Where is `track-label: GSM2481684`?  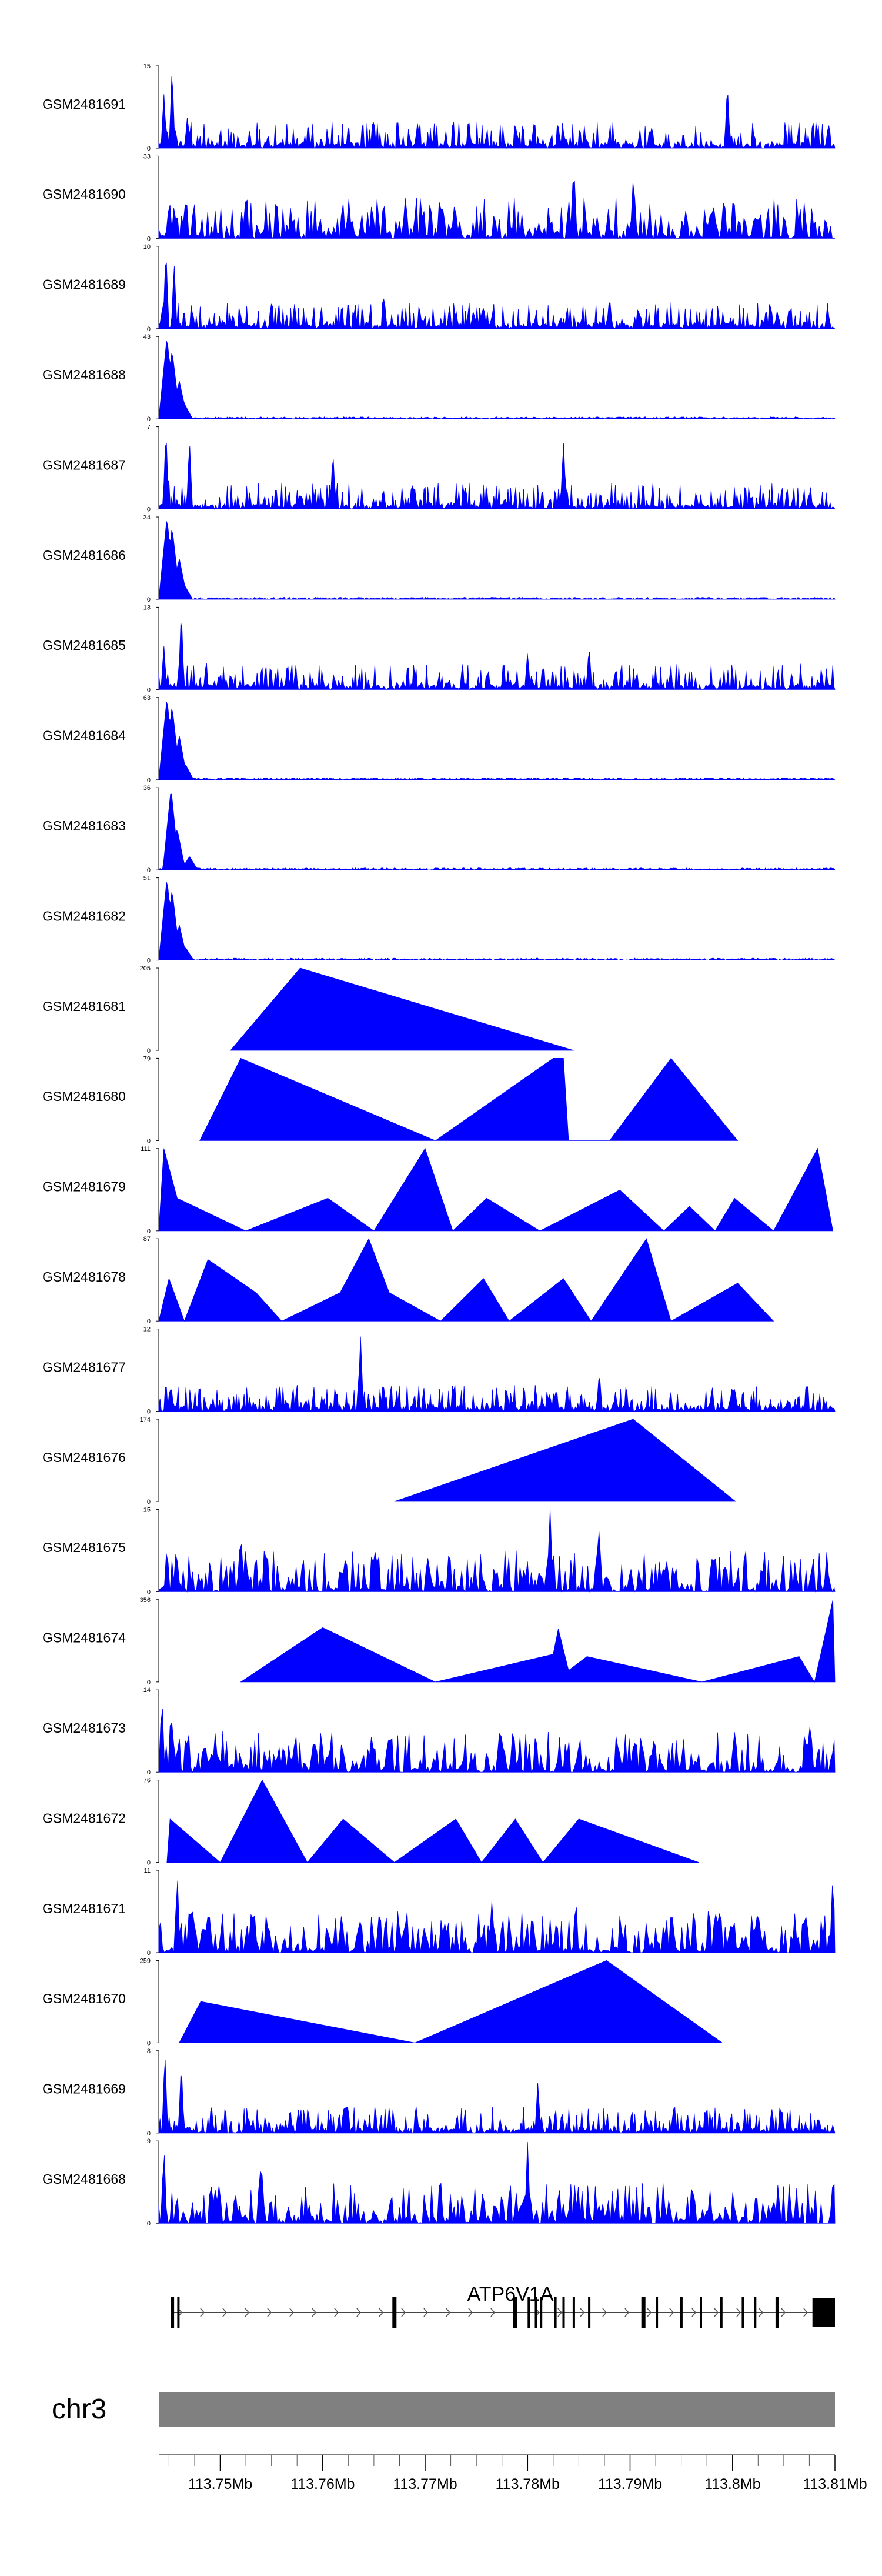
track-label: GSM2481684 is located at coordinates (84, 735).